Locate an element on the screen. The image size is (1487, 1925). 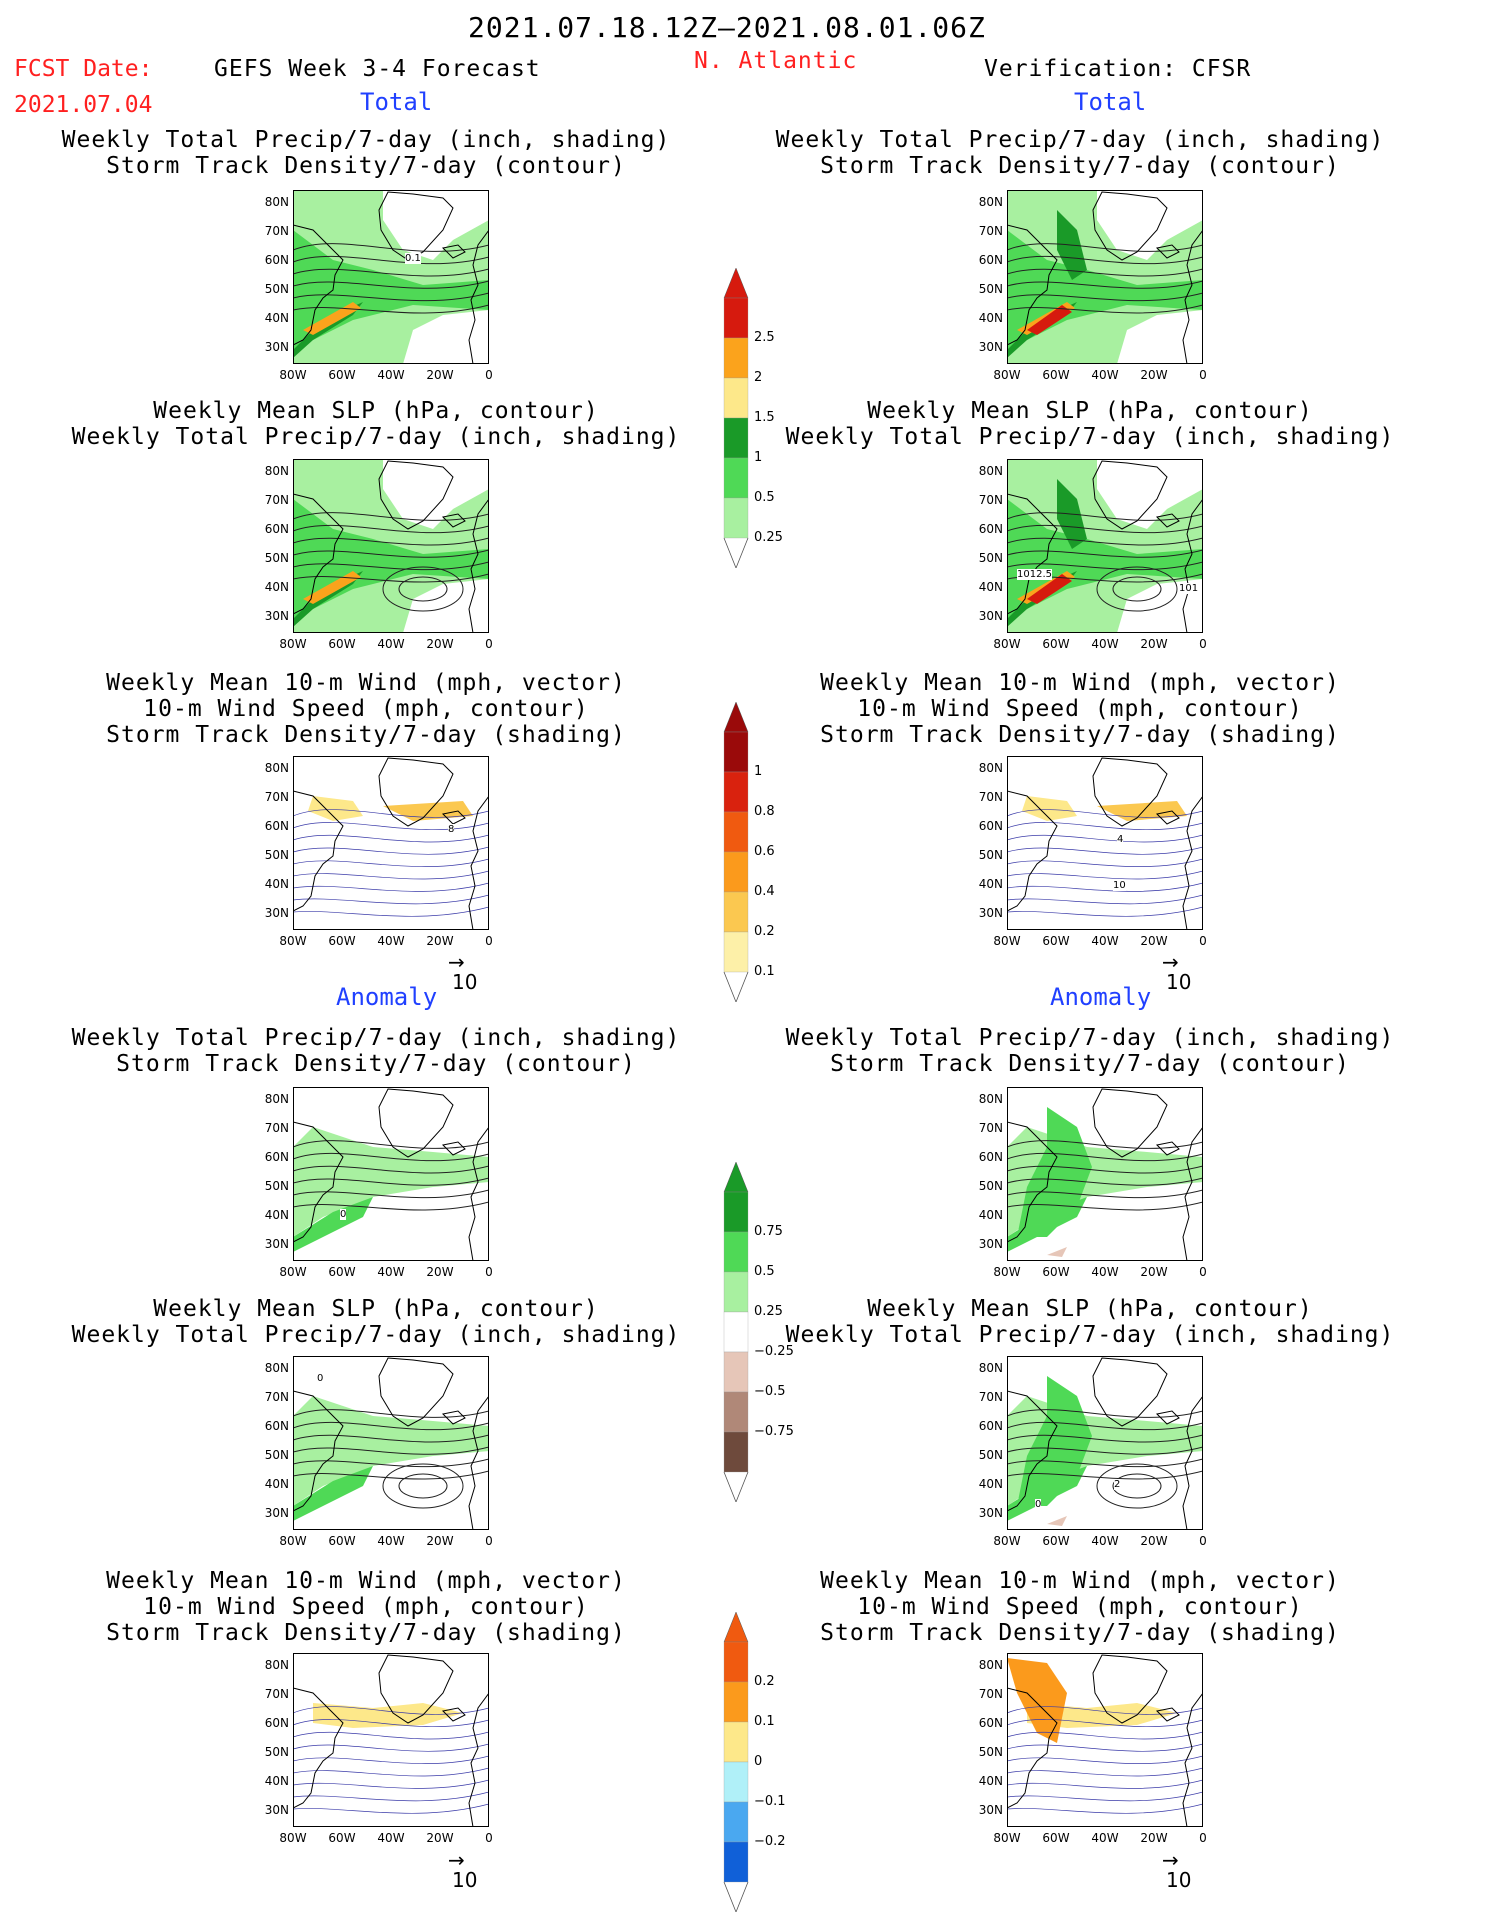
colorbar-tick-label: −0.1 is located at coordinates (770, 1801).